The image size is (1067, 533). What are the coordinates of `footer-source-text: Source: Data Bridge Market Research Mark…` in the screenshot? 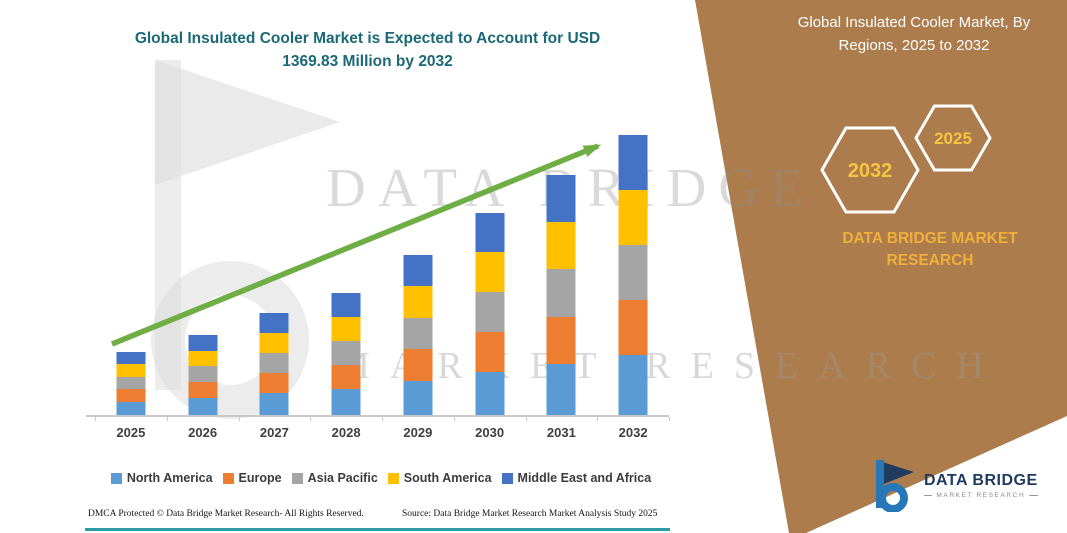 It's located at (530, 514).